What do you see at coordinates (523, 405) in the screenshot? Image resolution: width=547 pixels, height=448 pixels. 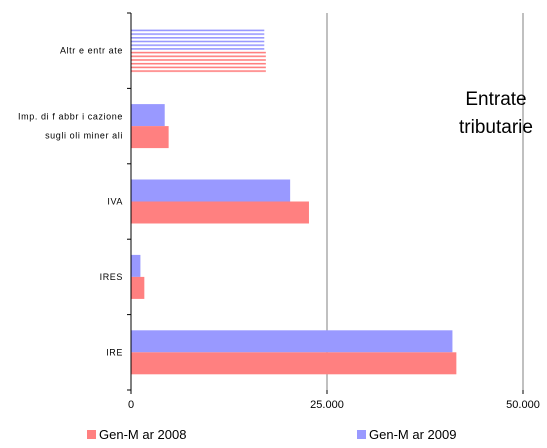 I see `x-tick-label-2: 50.000` at bounding box center [523, 405].